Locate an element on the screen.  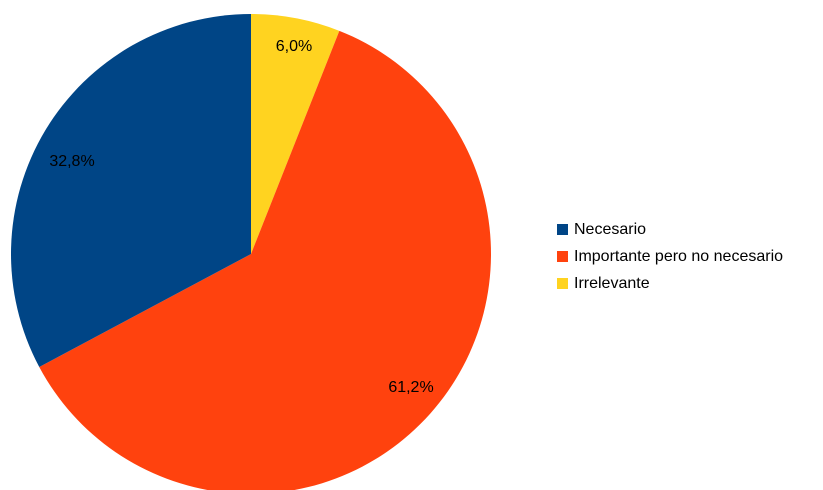
data-label-necesario: 32,8% is located at coordinates (71, 161).